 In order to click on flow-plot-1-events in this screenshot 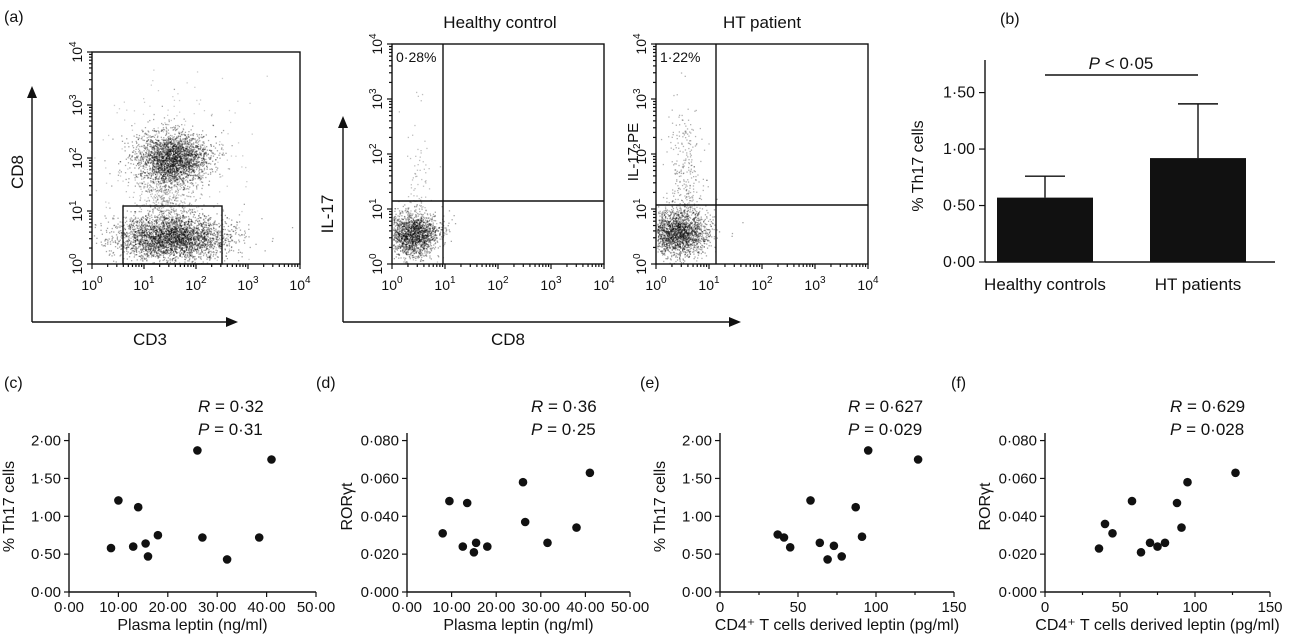, I will do `click(193, 167)`.